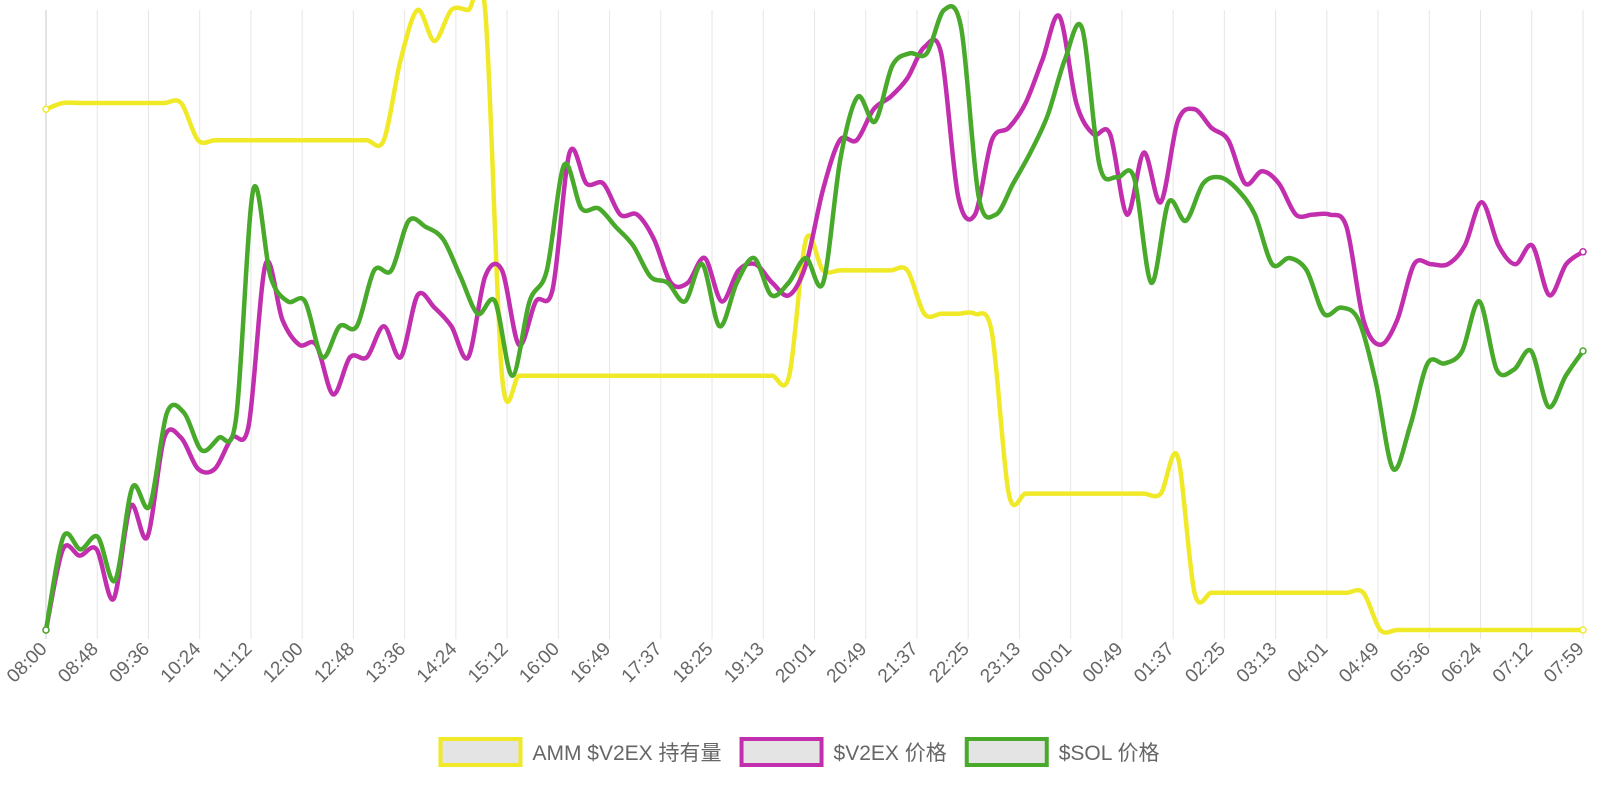 The width and height of the screenshot is (1600, 800). I want to click on x-tick-label: 00:01, so click(1052, 663).